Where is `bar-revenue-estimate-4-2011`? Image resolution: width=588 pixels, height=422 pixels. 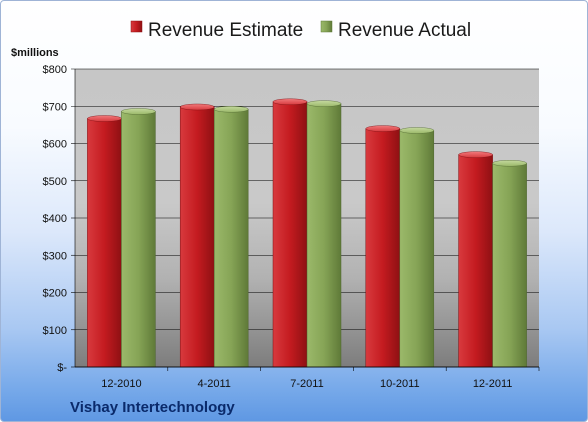
bar-revenue-estimate-4-2011 is located at coordinates (197, 237).